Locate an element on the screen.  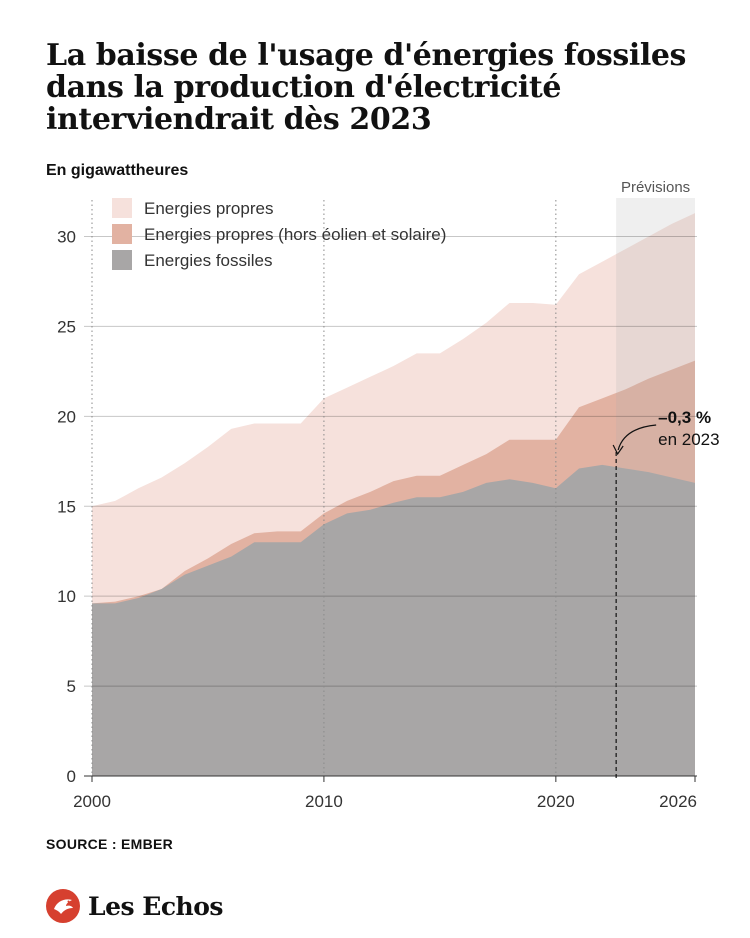
y-tick-label: 20 is located at coordinates (66, 416).